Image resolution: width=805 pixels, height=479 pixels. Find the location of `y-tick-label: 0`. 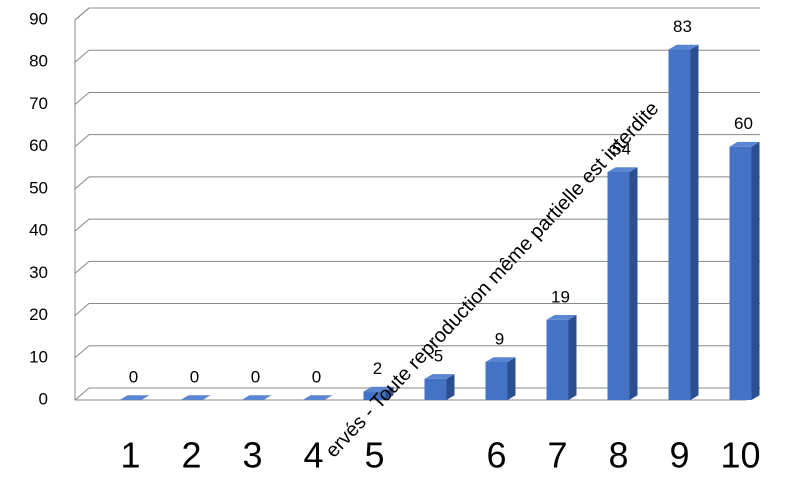

y-tick-label: 0 is located at coordinates (43, 398).